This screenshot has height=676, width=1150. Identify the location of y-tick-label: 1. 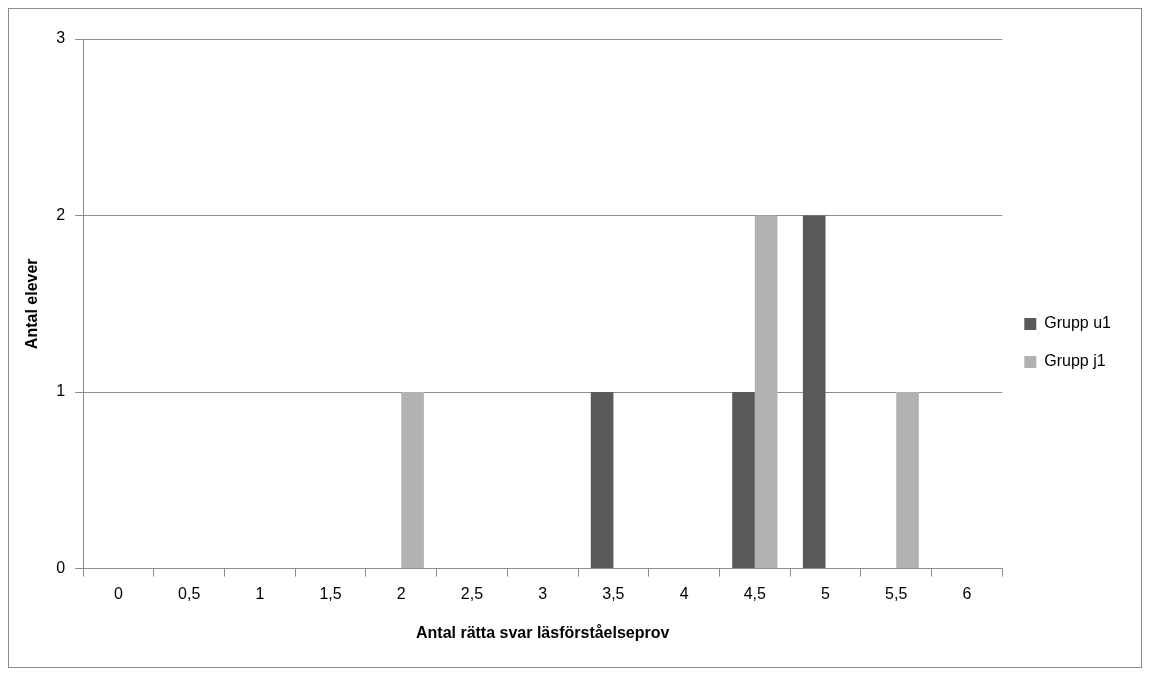
(61, 391).